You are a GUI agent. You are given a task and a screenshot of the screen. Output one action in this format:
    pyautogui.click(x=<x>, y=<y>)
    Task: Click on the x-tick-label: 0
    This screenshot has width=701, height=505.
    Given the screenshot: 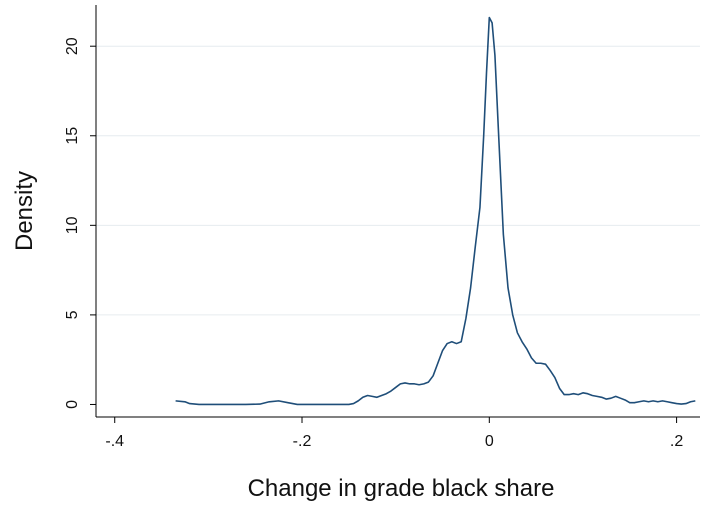 What is the action you would take?
    pyautogui.click(x=489, y=441)
    